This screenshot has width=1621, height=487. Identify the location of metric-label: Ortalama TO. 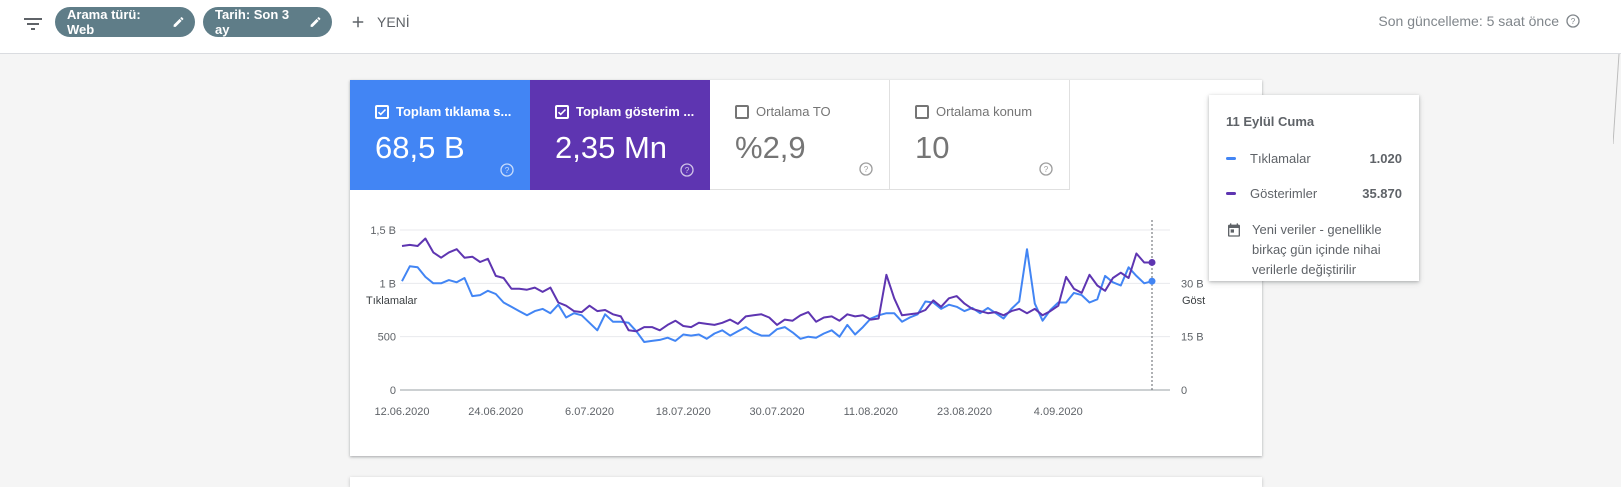
(793, 111).